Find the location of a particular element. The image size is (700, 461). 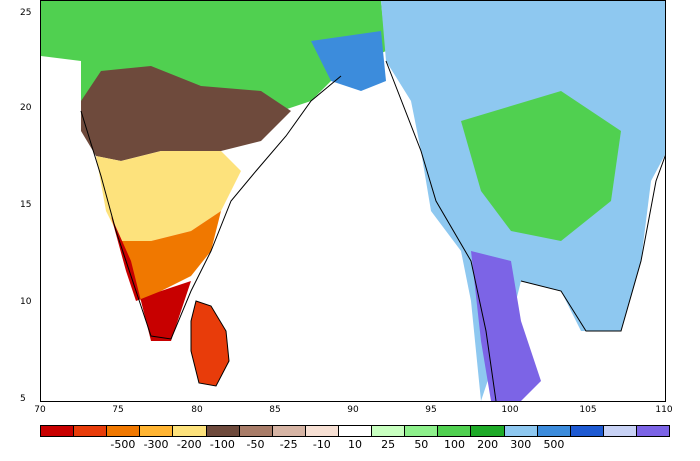

lon-label-80: 80 is located at coordinates (197, 410).